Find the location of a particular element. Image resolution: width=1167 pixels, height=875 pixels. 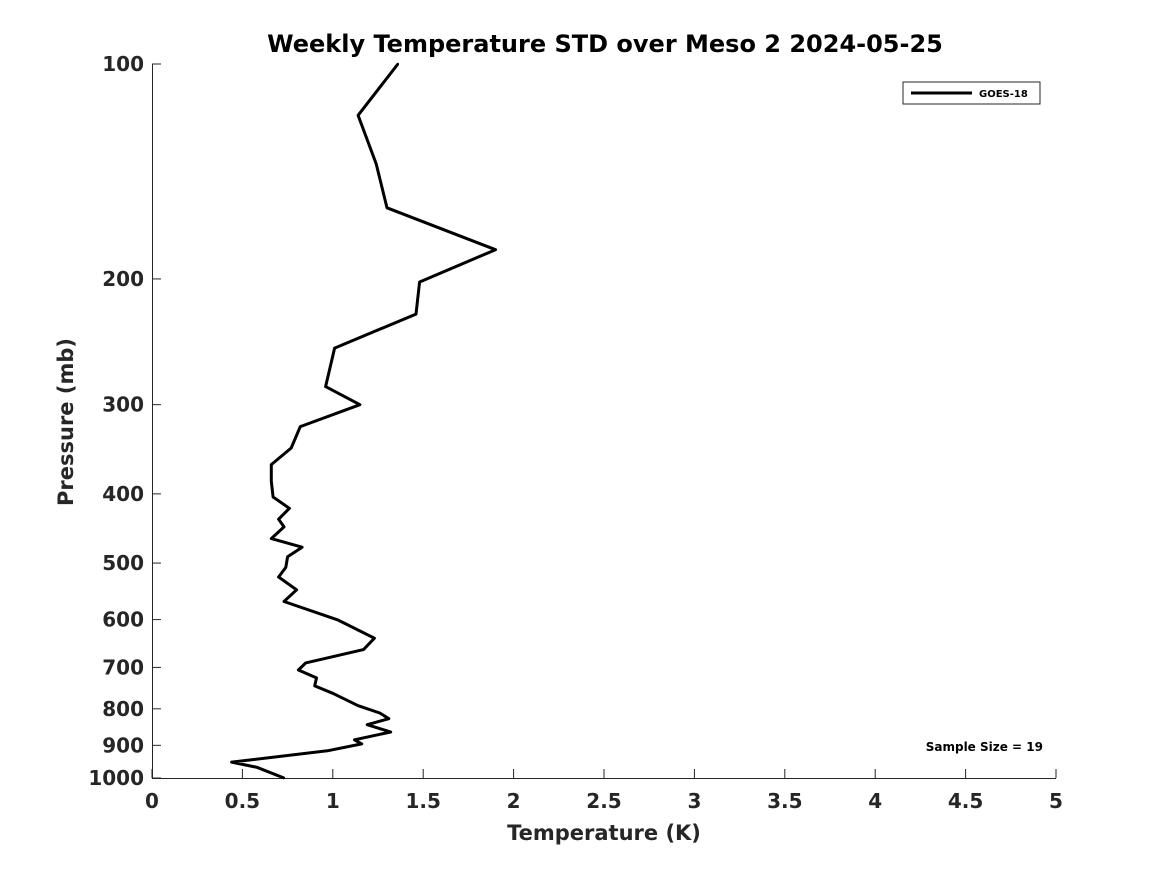

x-tick-label: 0 is located at coordinates (152, 801).